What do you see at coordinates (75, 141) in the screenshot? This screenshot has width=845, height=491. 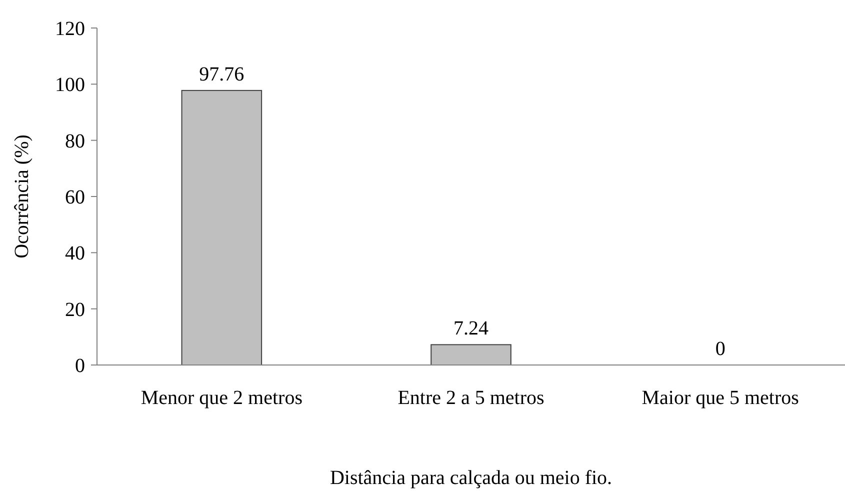 I see `y-tick-label: 80` at bounding box center [75, 141].